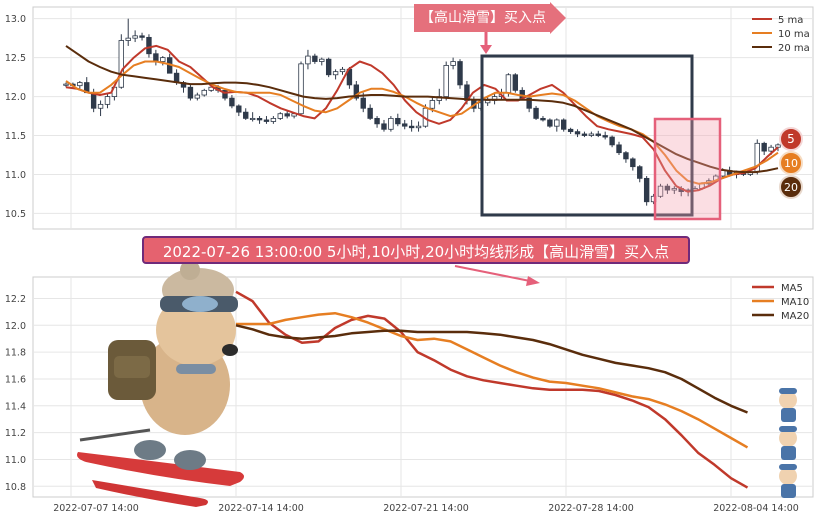 The image size is (822, 524). What do you see at coordinates (15, 353) in the screenshot?
I see `bottom-y-tick-label: 11.8` at bounding box center [15, 353].